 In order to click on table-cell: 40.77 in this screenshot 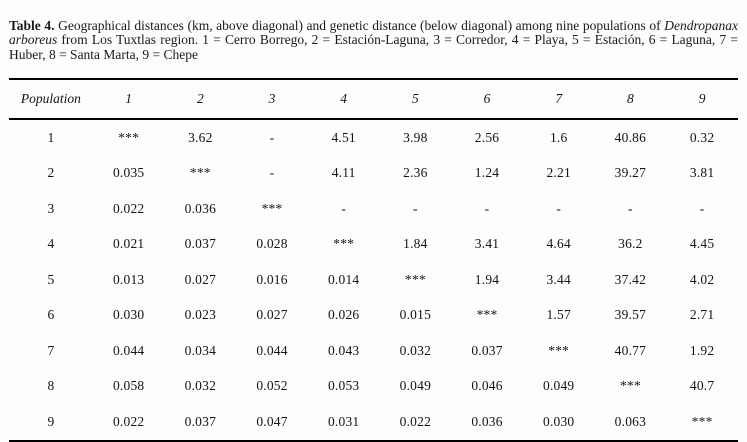, I will do `click(630, 350)`.